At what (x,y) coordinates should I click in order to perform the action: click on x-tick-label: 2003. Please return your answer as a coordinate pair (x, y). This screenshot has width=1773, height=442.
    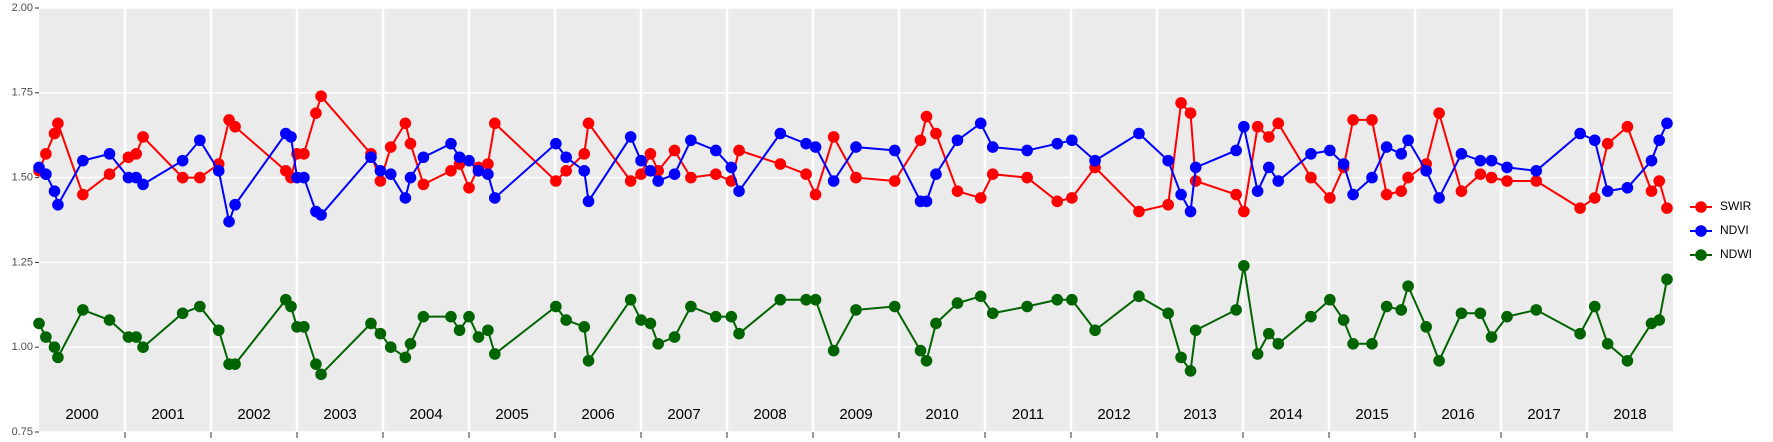
    Looking at the image, I should click on (339, 414).